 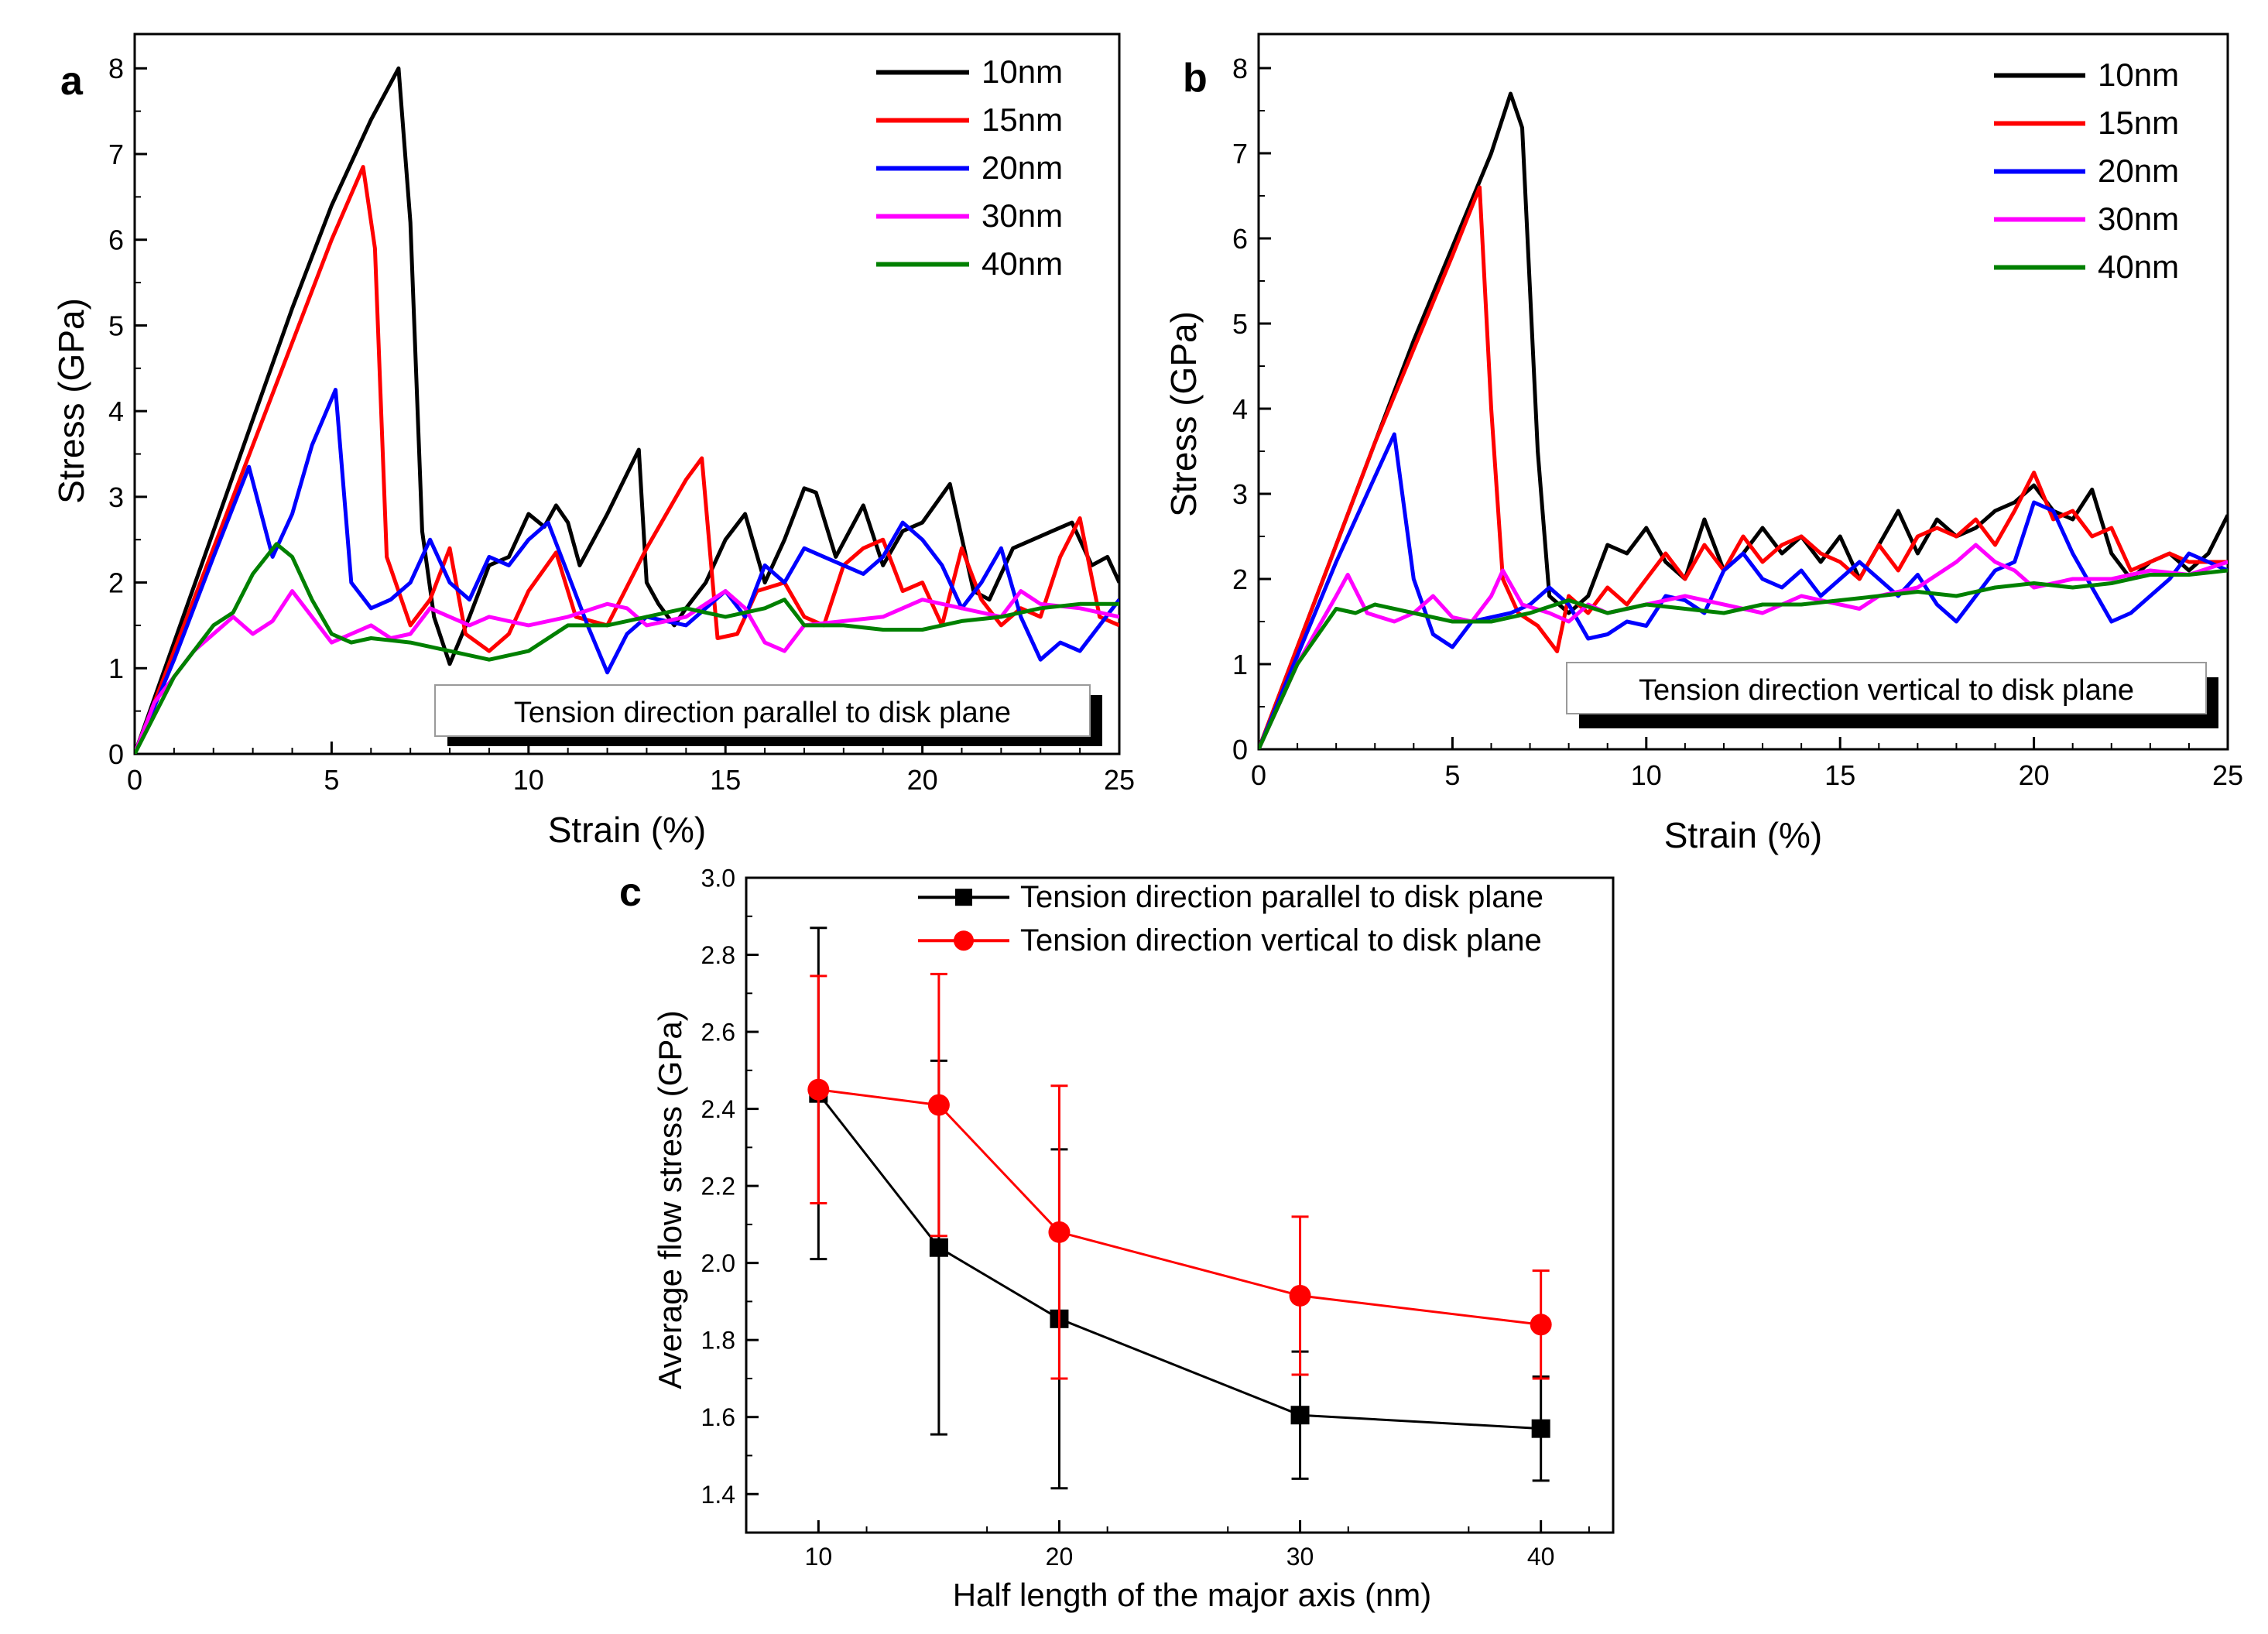 I want to click on panel-b-y-tick-label: 2, so click(x=1240, y=579).